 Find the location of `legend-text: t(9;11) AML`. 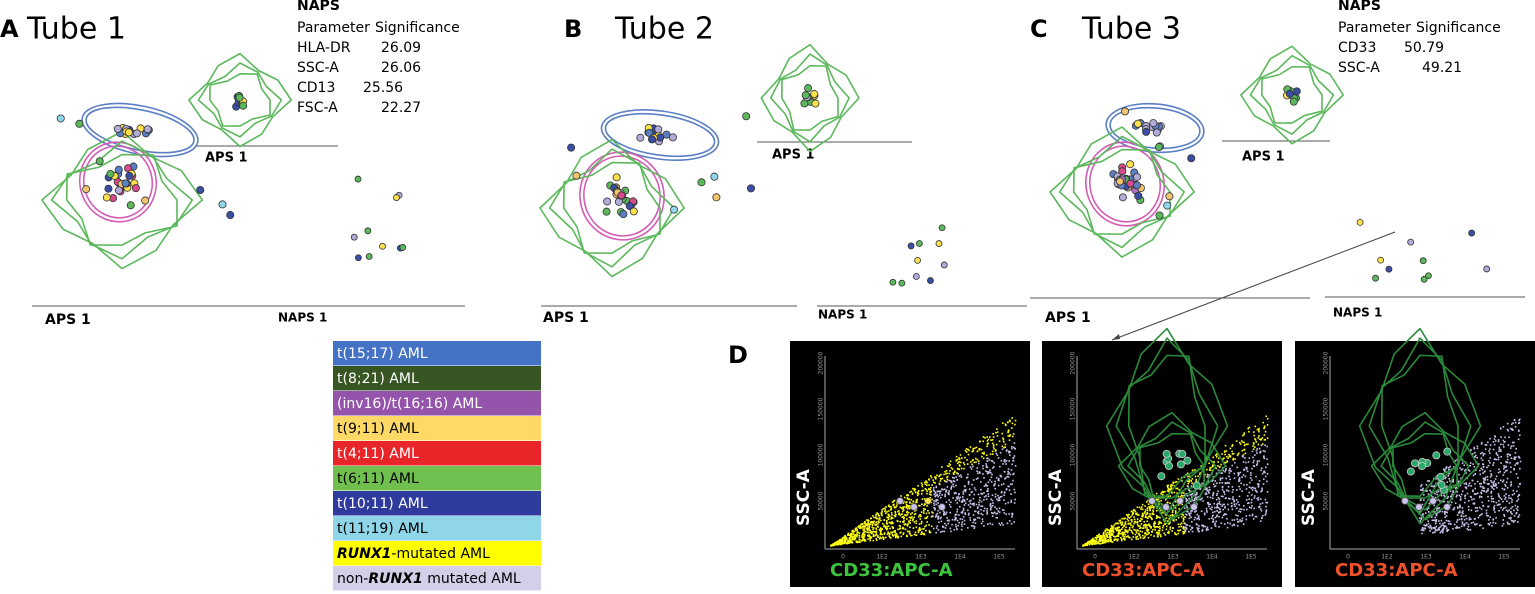

legend-text: t(9;11) AML is located at coordinates (378, 429).